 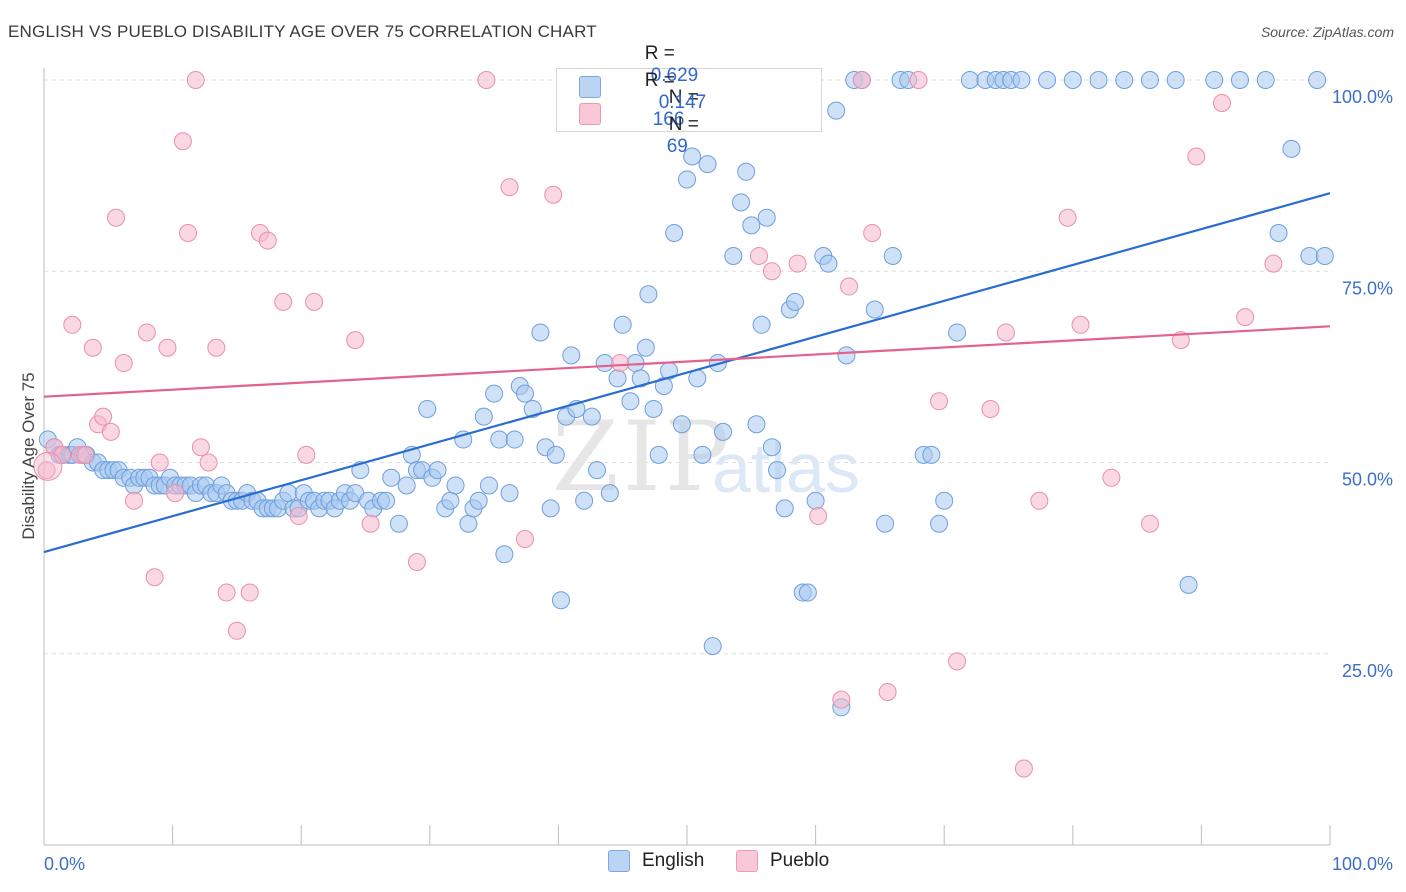 I want to click on legend-swatch-pueblo, so click(x=590, y=114).